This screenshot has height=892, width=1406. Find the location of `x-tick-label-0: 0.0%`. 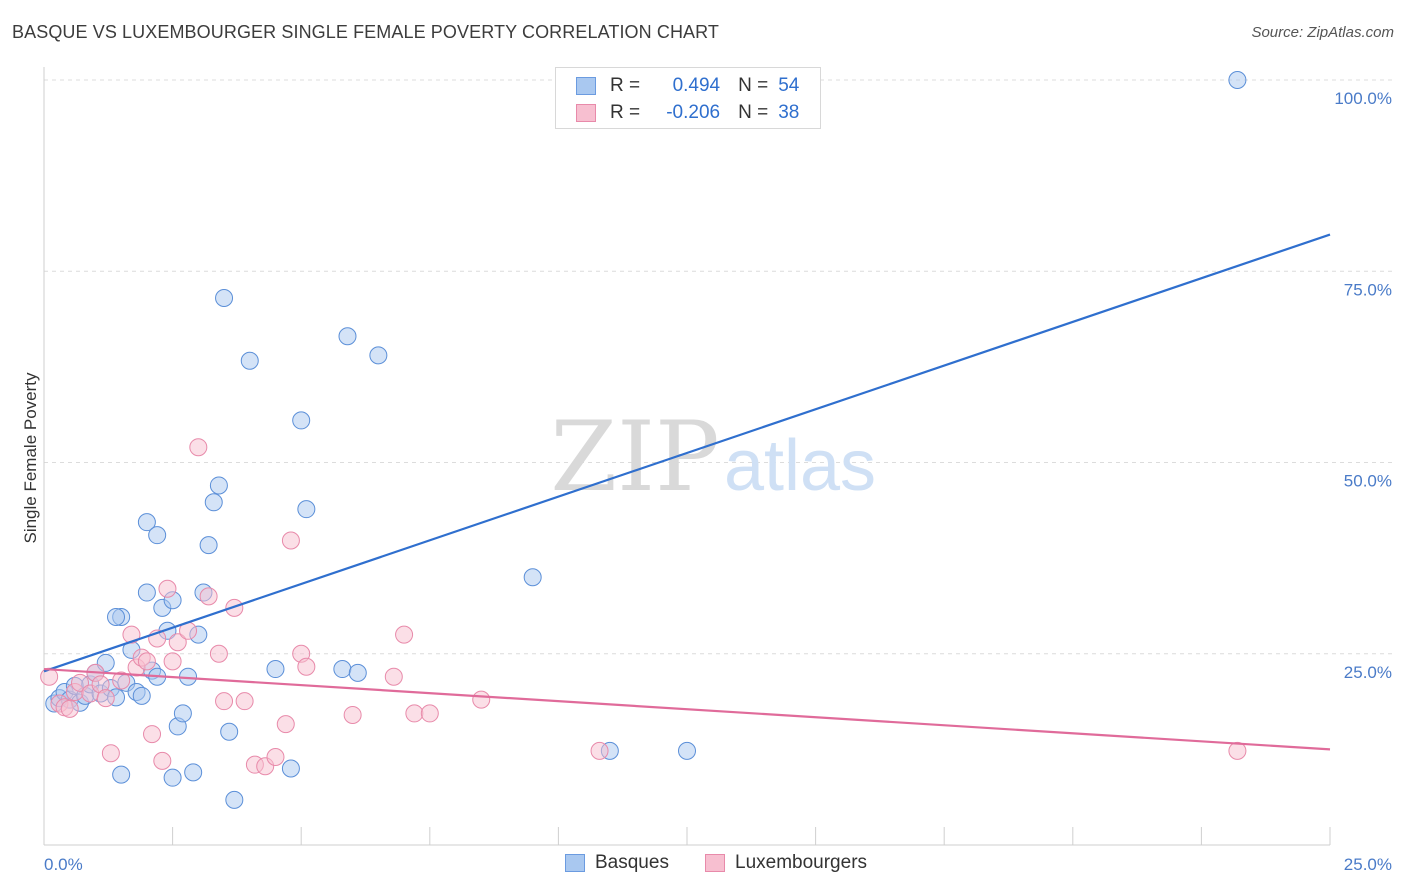

x-tick-label-0: 0.0% is located at coordinates (63, 864).